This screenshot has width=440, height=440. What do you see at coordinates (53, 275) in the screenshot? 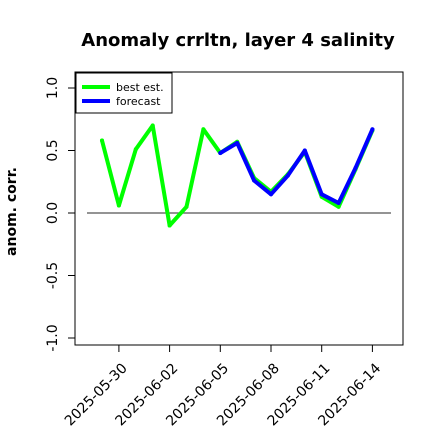
I see `y-tick-label: -0.5` at bounding box center [53, 275].